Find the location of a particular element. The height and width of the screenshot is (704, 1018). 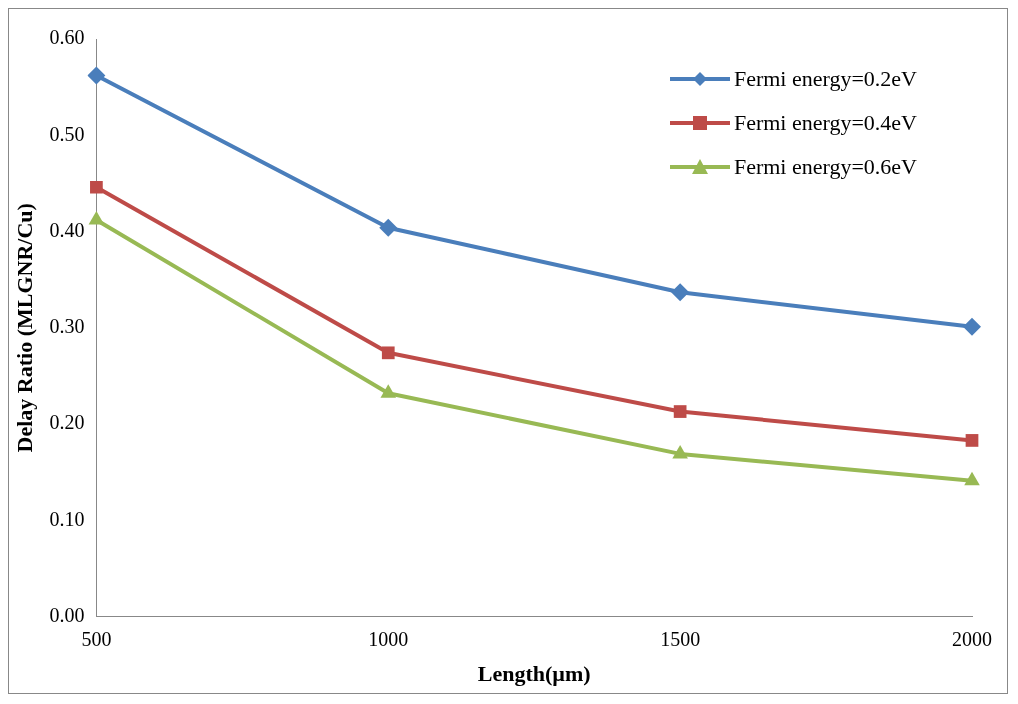

y-tick-label: 0.40 is located at coordinates (67, 229).